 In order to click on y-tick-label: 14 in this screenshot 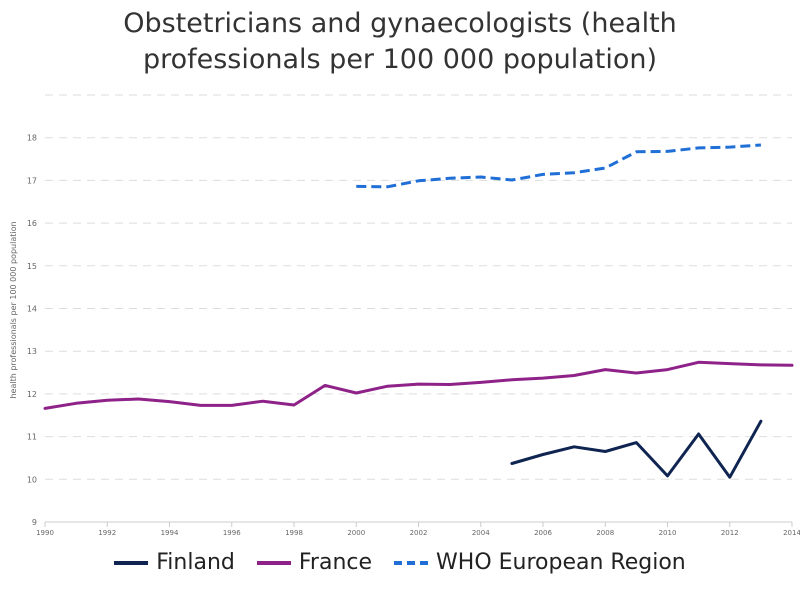, I will do `click(32, 309)`.